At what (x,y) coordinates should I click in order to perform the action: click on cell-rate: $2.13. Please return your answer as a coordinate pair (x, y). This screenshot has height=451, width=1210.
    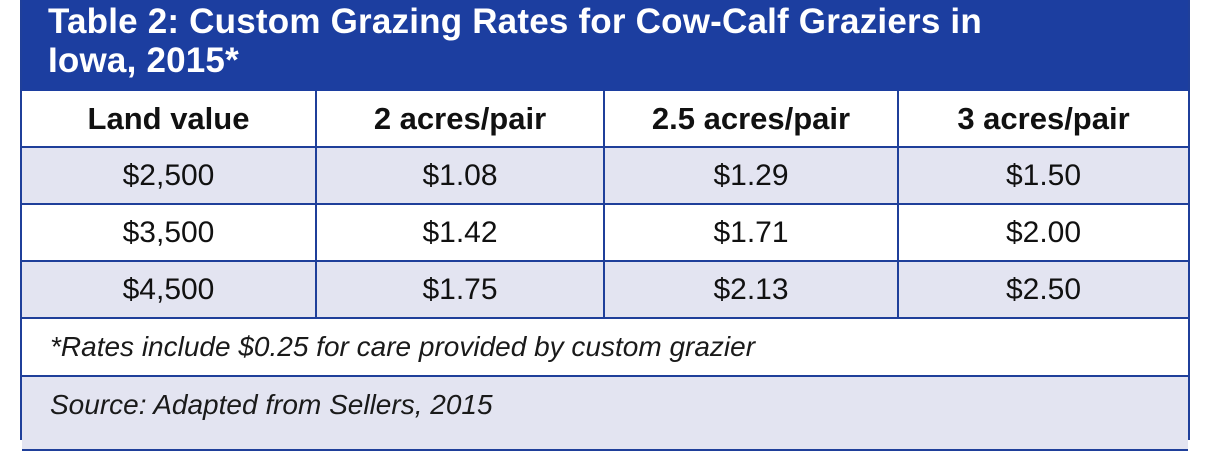
    Looking at the image, I should click on (751, 290).